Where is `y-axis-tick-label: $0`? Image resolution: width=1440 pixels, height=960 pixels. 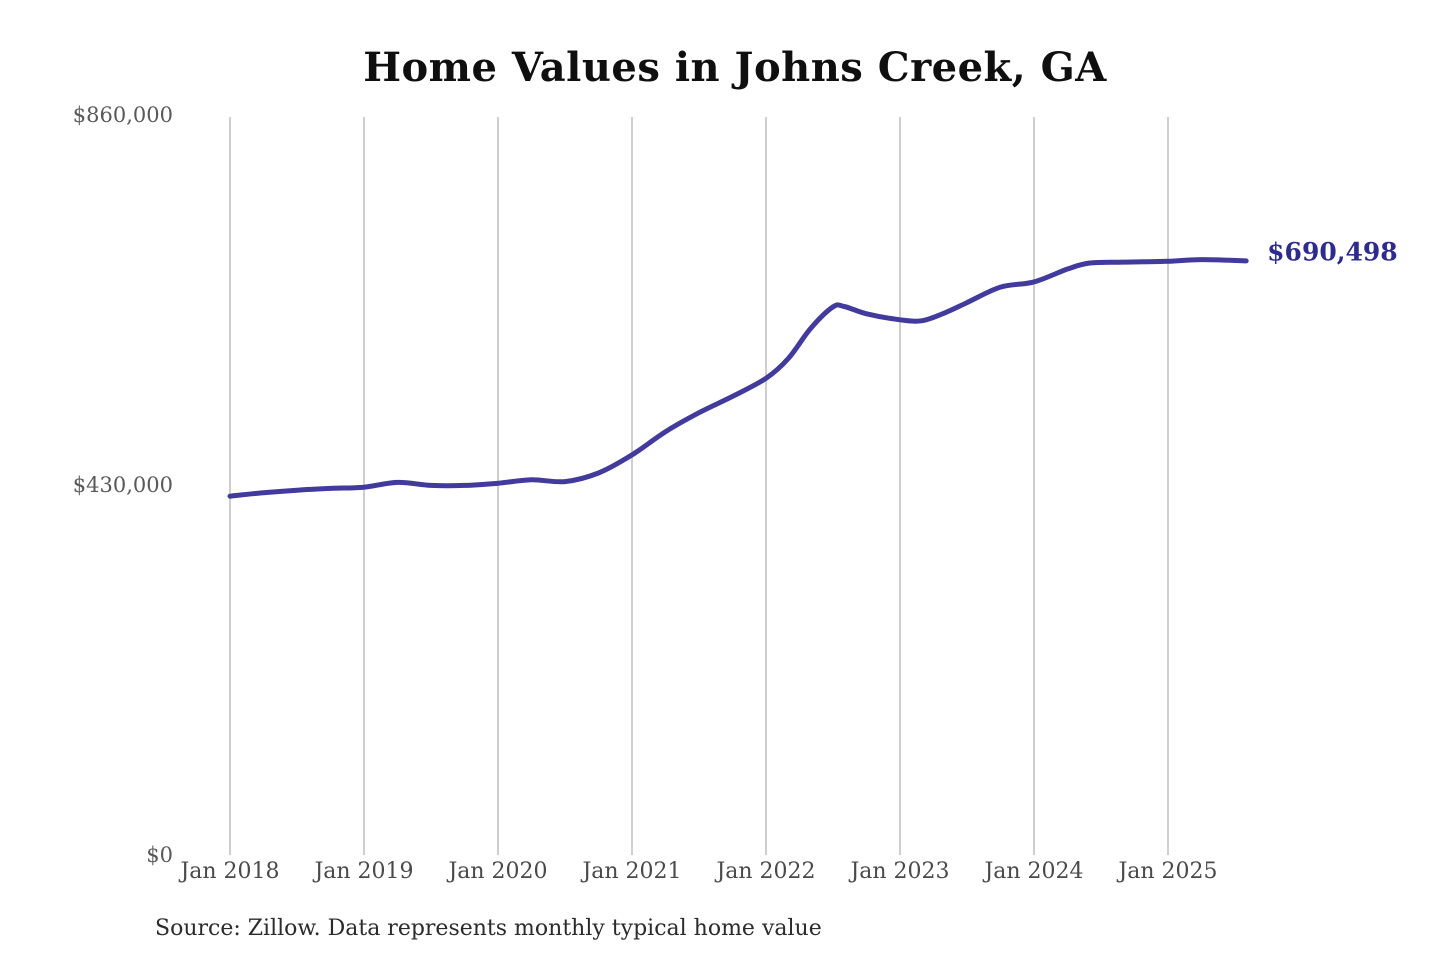
y-axis-tick-label: $0 is located at coordinates (159, 855).